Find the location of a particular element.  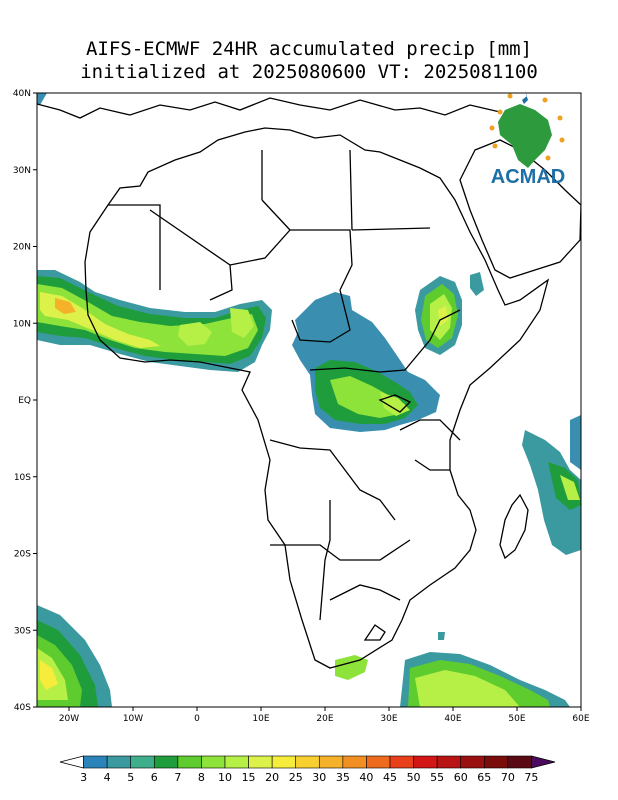

lon-tick-label: 20W is located at coordinates (69, 719).